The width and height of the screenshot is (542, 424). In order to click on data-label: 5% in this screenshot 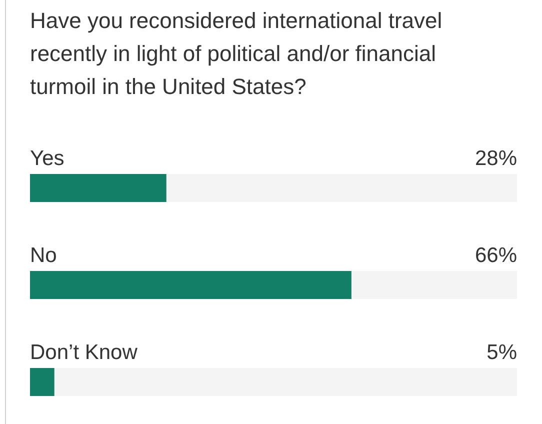, I will do `click(501, 352)`.